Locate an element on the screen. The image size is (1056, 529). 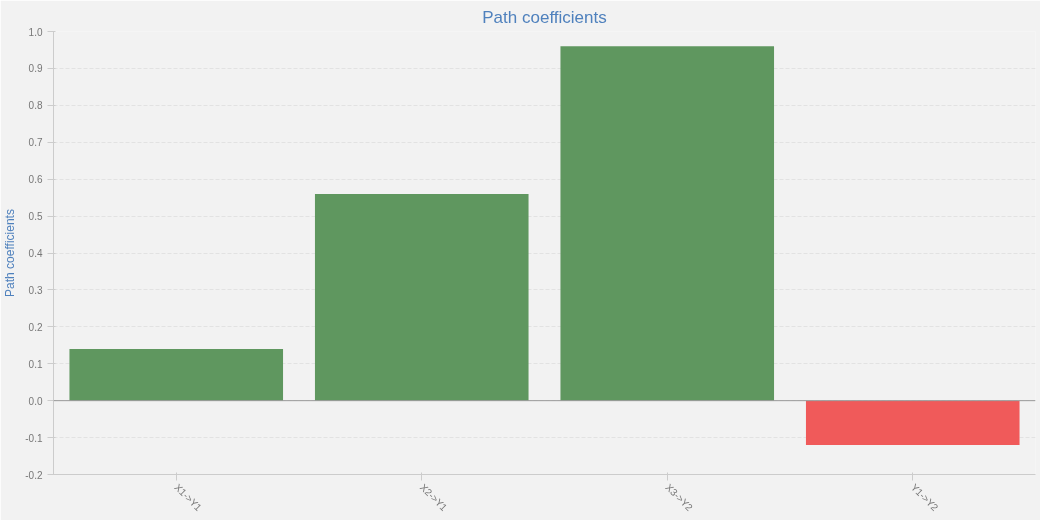
y-tick-label: 0.9 is located at coordinates (35, 69).